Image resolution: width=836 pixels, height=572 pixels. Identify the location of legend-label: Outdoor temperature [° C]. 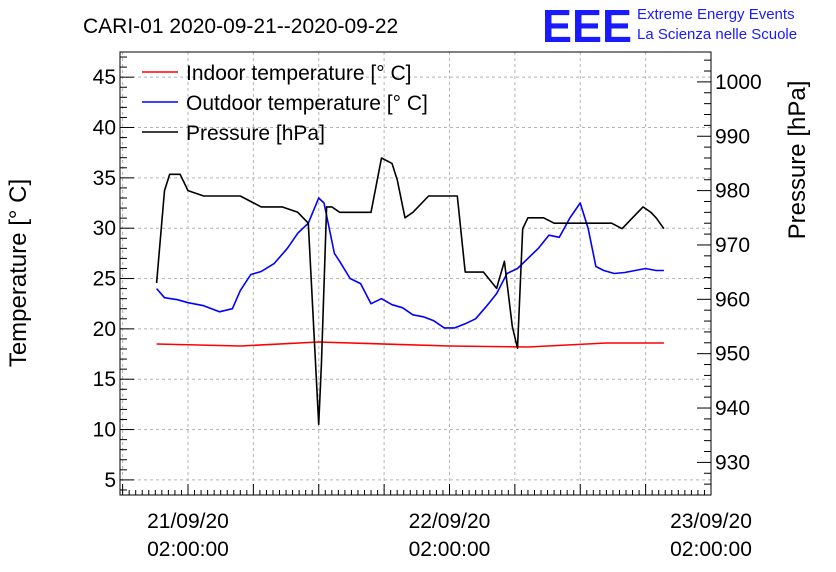
(307, 103).